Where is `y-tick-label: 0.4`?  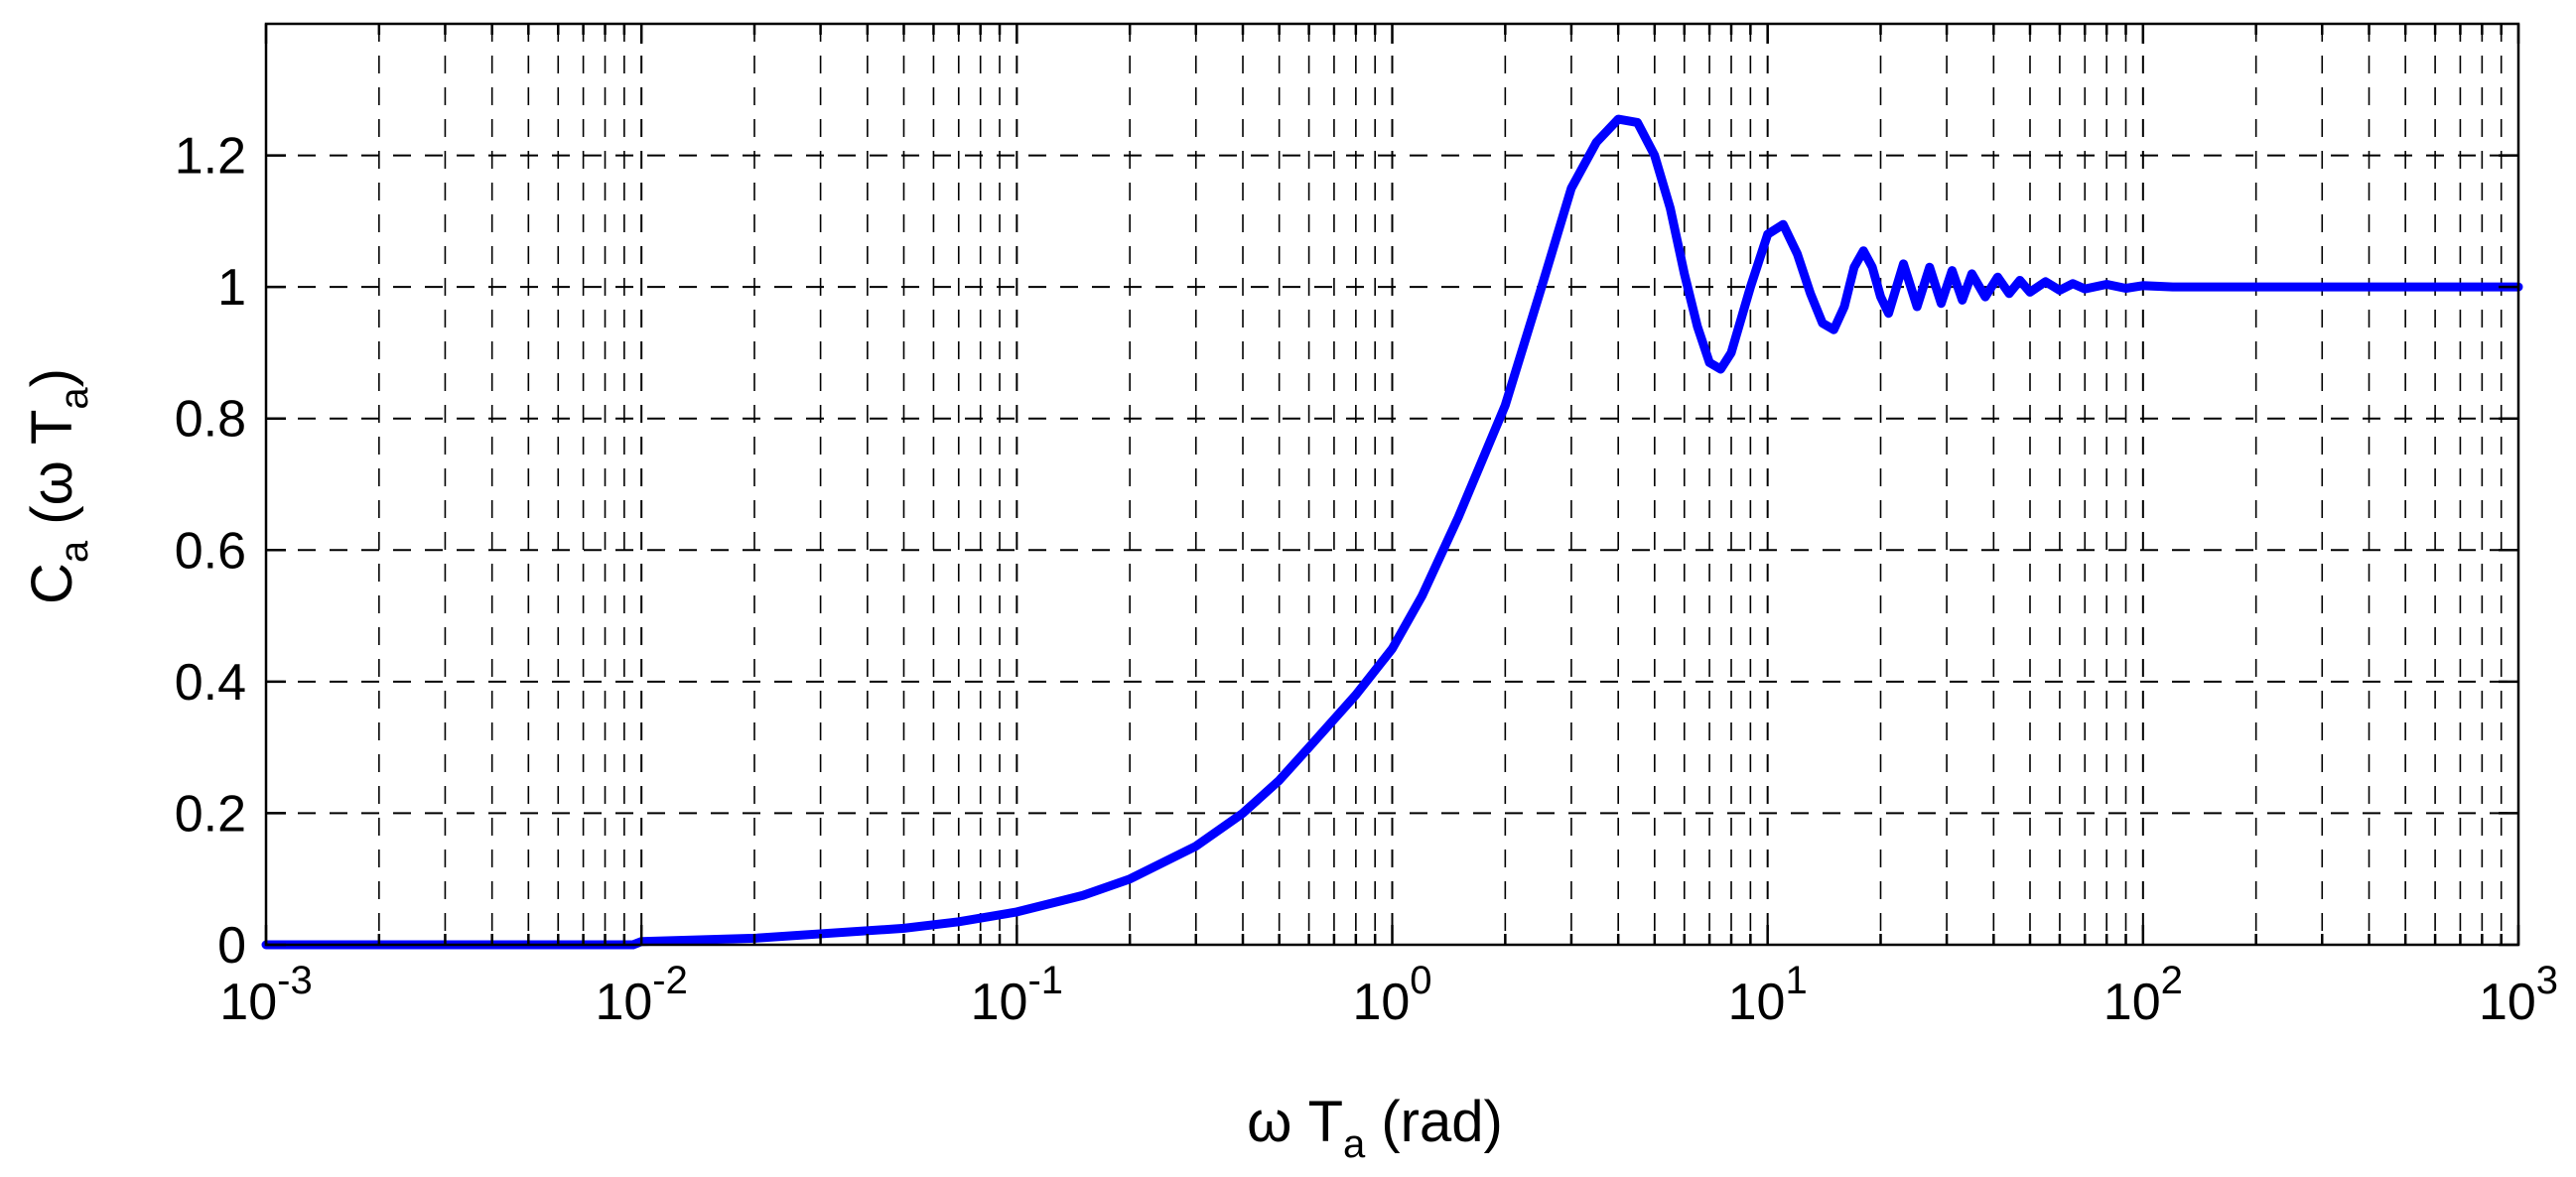
y-tick-label: 0.4 is located at coordinates (210, 683).